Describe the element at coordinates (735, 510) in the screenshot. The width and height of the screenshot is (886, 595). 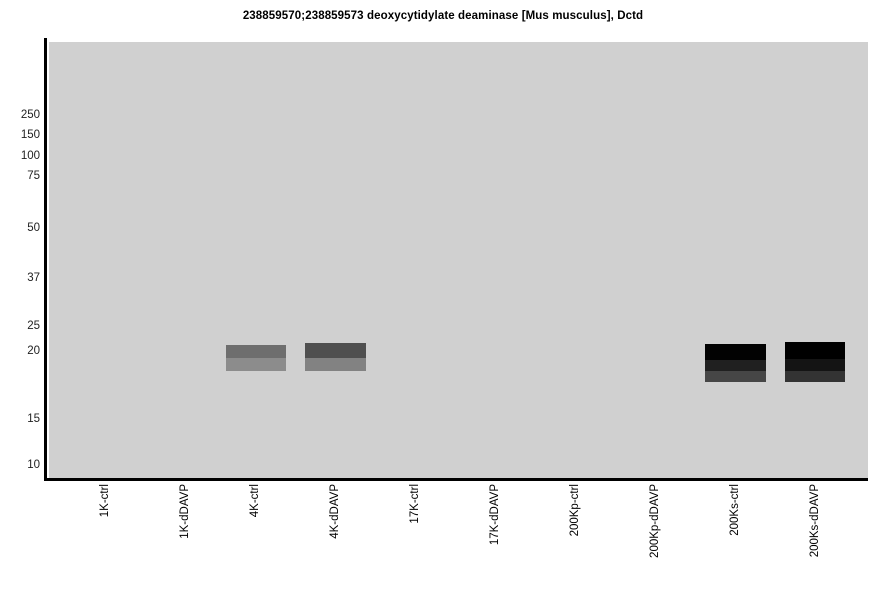
I see `lane-label-8: 200Ks-ctrl` at that location.